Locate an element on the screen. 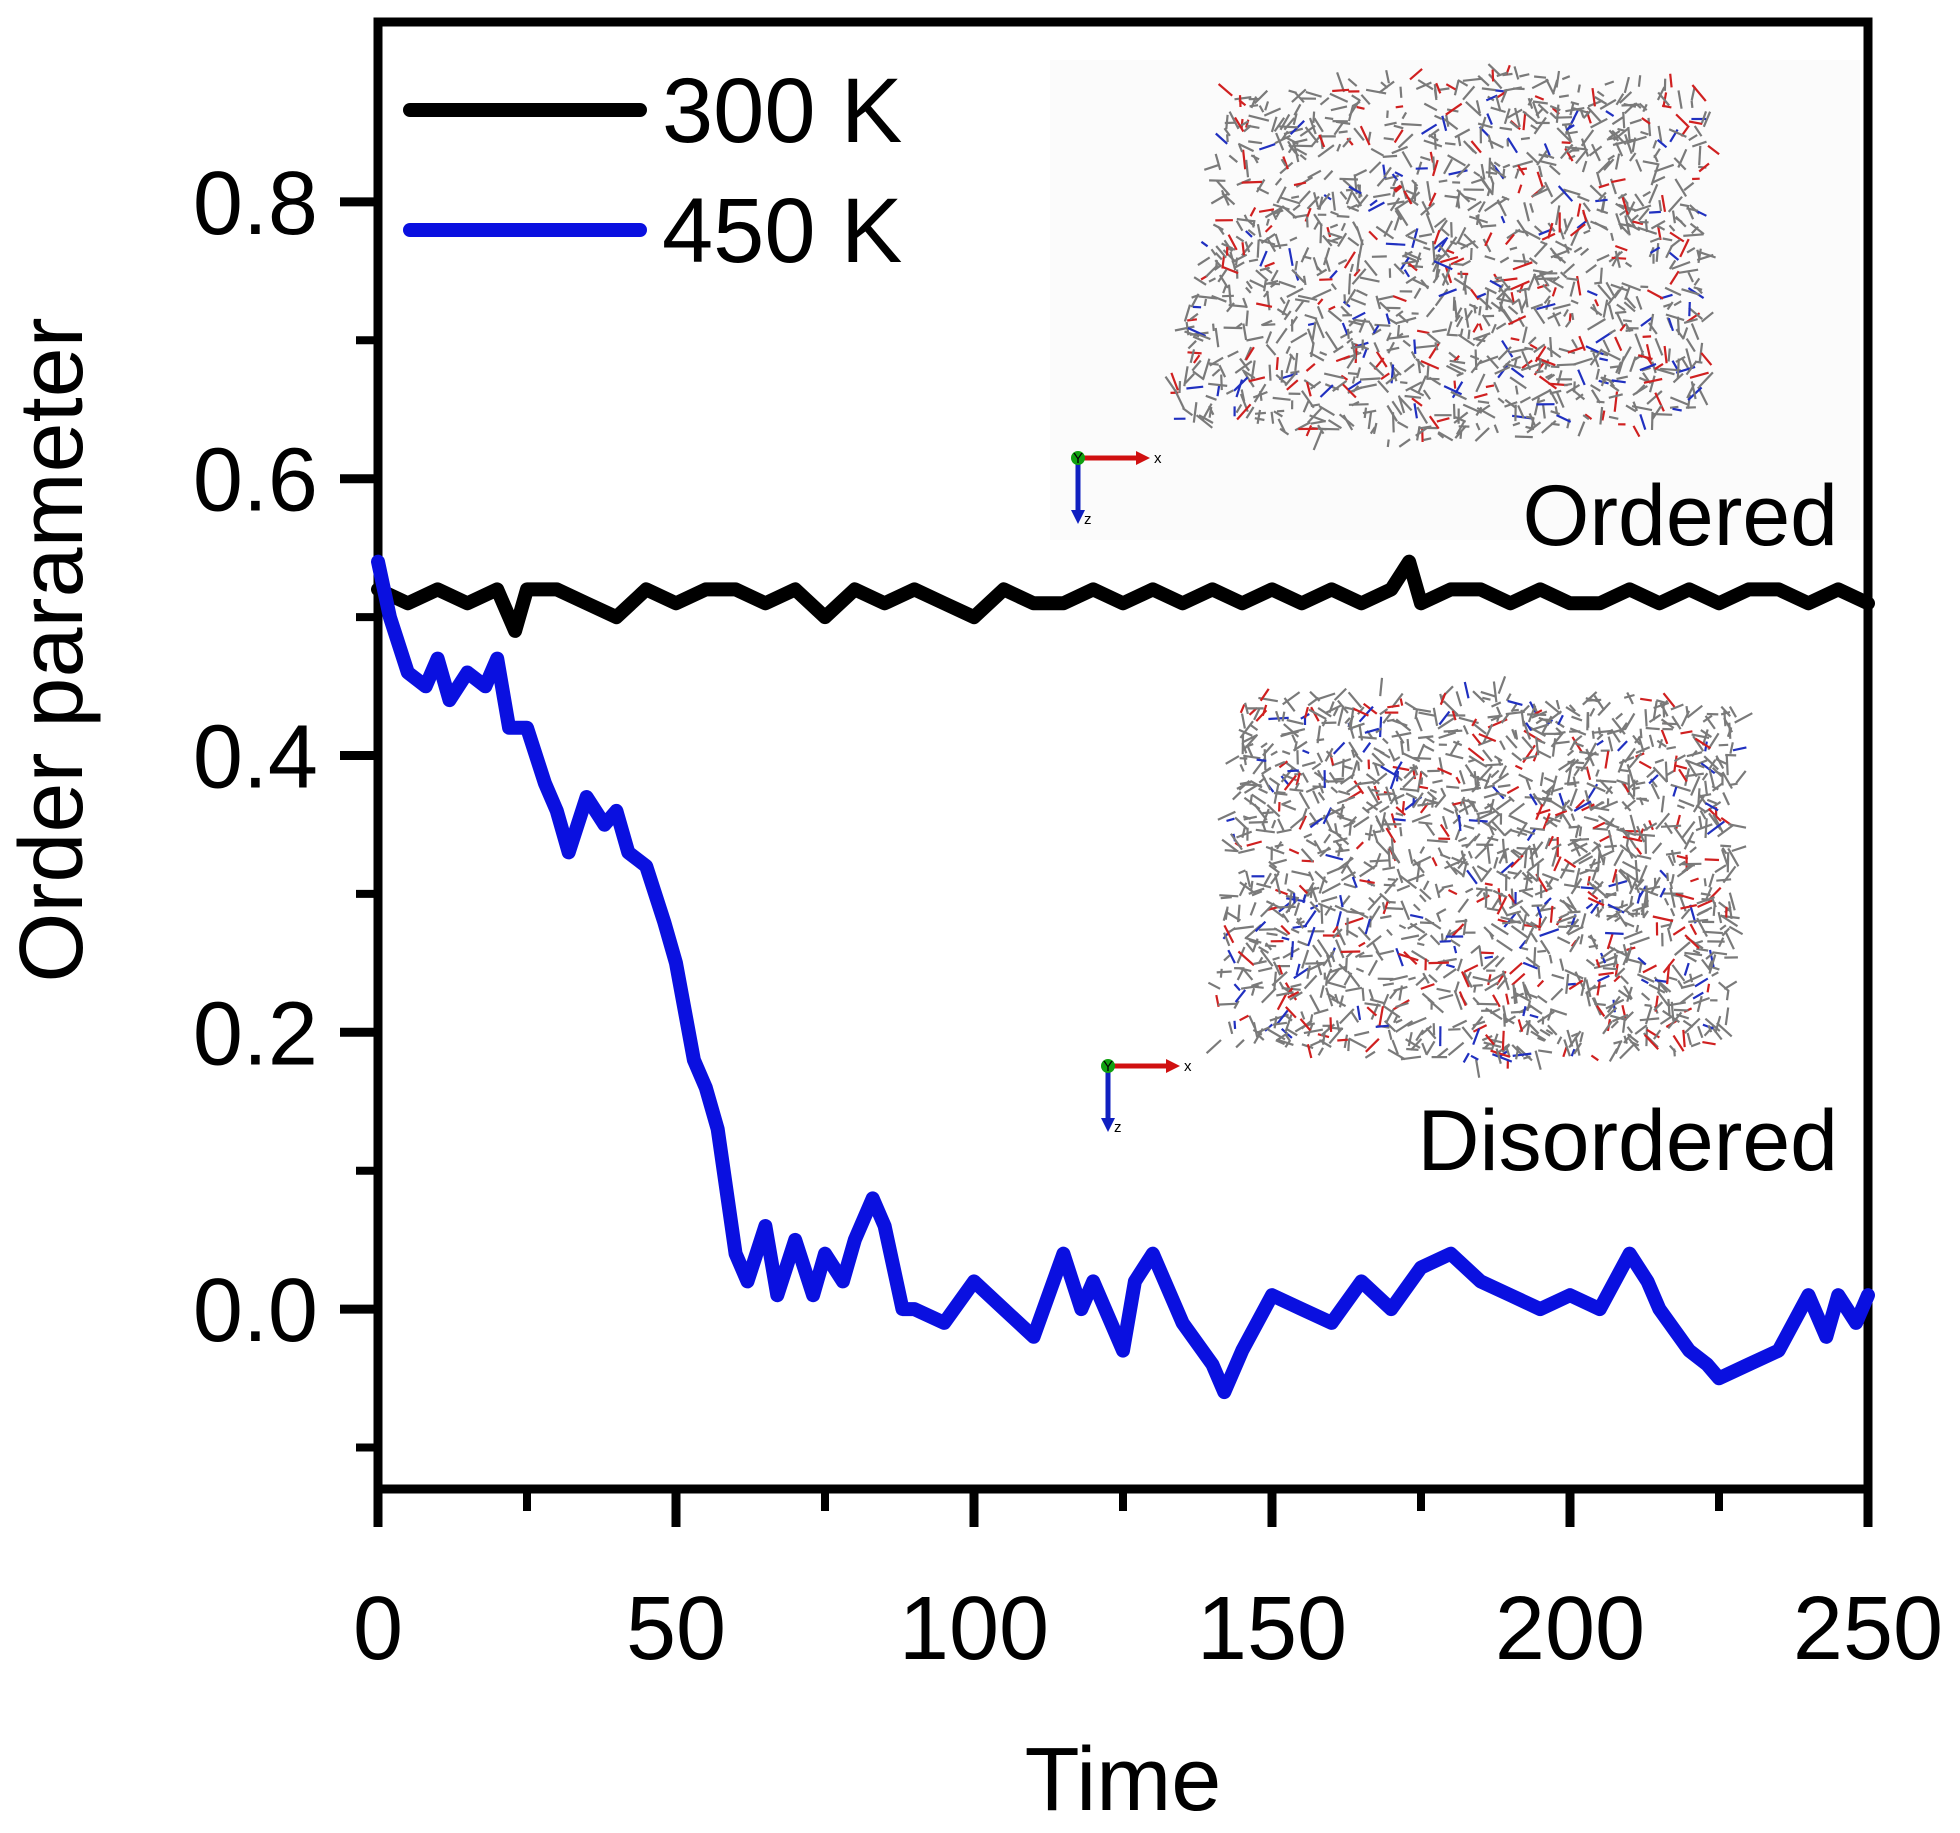  y-tick-label: 0.0 is located at coordinates (255, 1311).